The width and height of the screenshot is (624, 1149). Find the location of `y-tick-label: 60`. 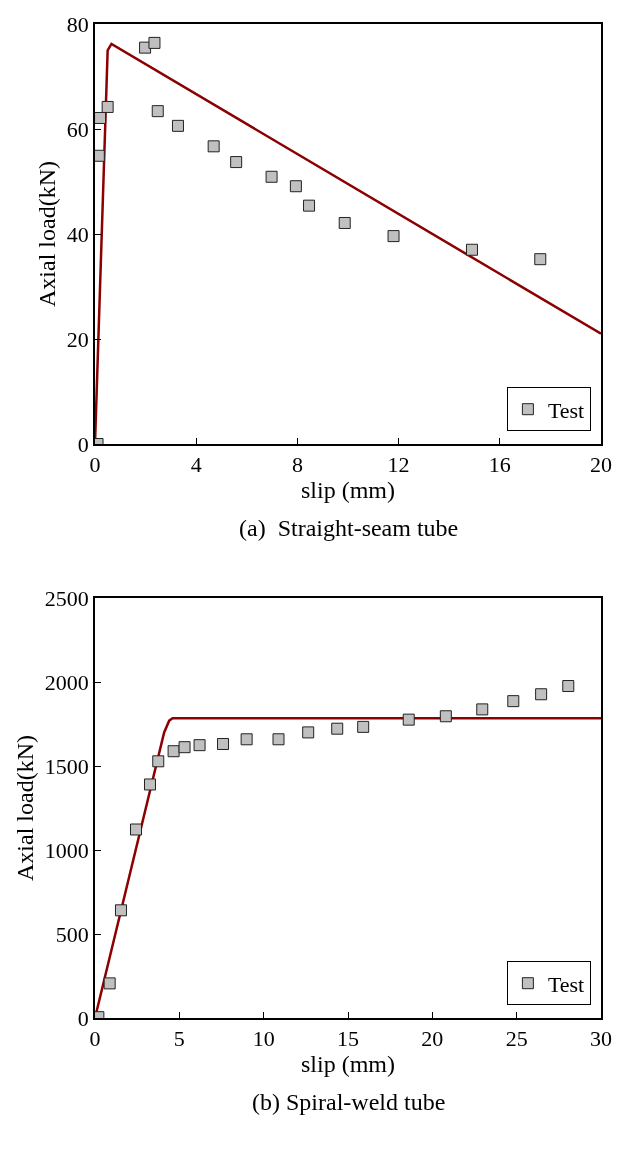

y-tick-label: 60 is located at coordinates (77, 129).